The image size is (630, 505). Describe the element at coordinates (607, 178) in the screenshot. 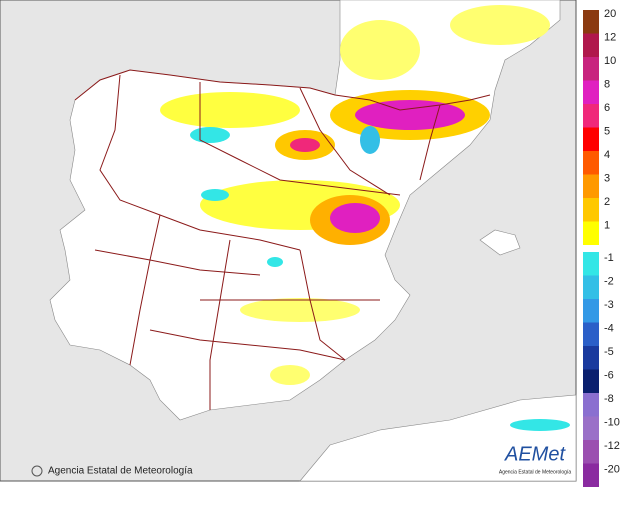

I see `legend-label: 3` at that location.